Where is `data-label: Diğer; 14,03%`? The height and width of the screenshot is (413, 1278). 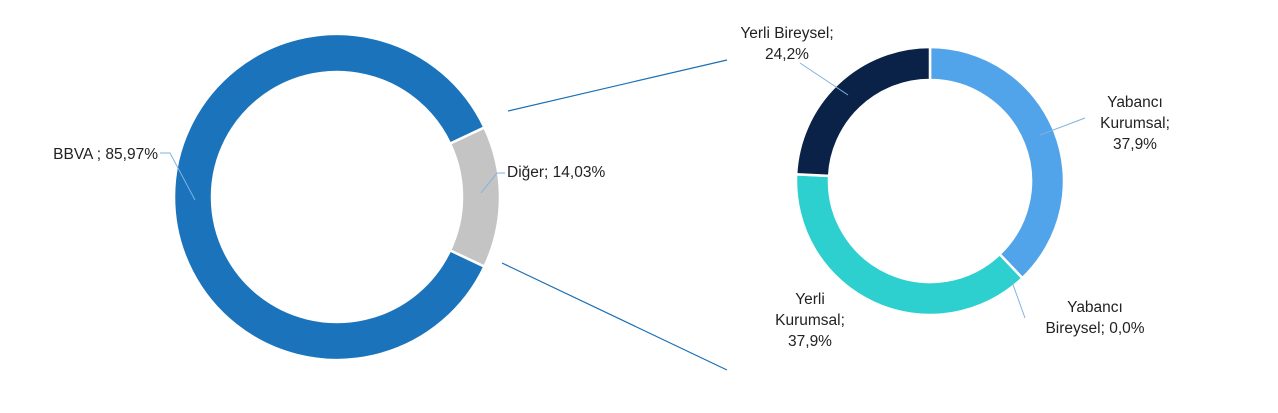 data-label: Diğer; 14,03% is located at coordinates (556, 172).